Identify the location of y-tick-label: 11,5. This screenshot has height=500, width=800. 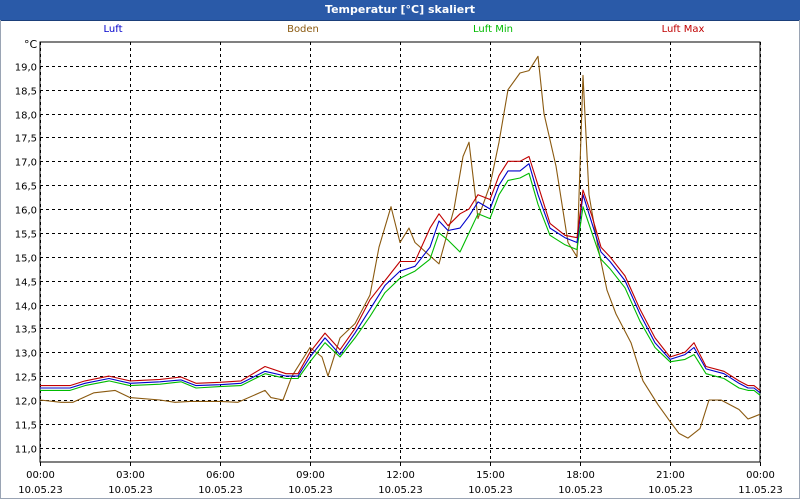
(26, 426).